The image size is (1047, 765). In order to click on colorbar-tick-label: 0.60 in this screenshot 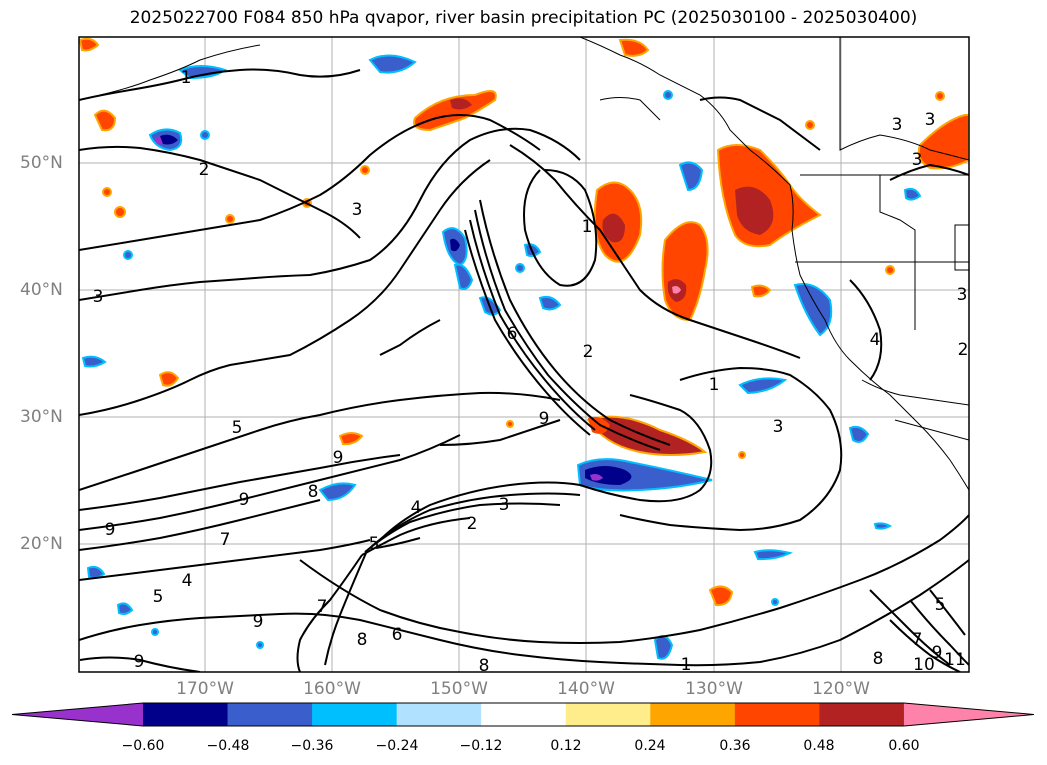, I will do `click(904, 746)`.